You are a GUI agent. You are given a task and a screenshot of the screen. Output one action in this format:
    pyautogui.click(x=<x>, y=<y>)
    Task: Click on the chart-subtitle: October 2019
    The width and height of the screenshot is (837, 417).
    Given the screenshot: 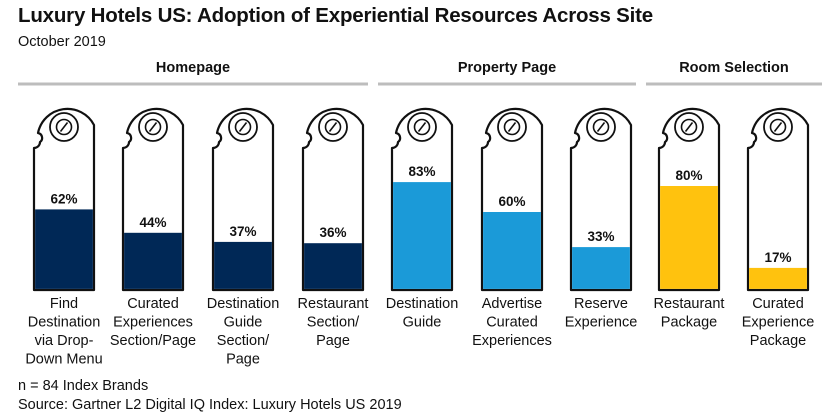 What is the action you would take?
    pyautogui.click(x=62, y=42)
    